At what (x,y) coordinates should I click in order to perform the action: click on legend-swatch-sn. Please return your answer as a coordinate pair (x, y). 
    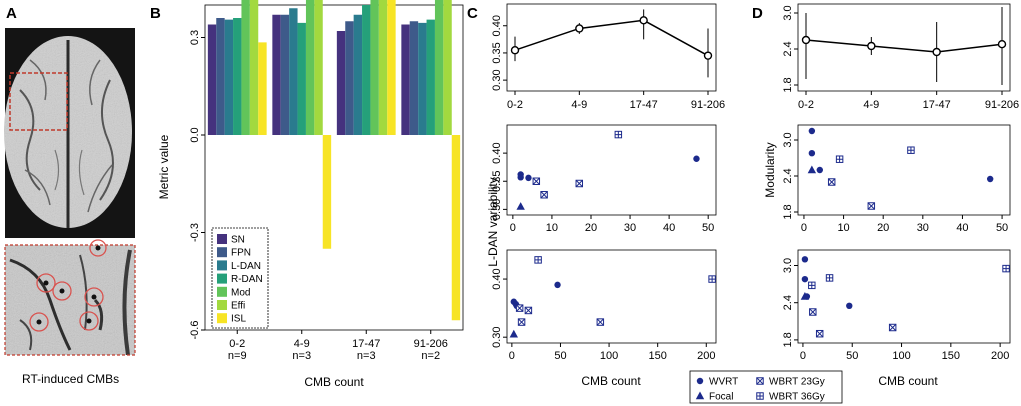
    Looking at the image, I should click on (222, 239).